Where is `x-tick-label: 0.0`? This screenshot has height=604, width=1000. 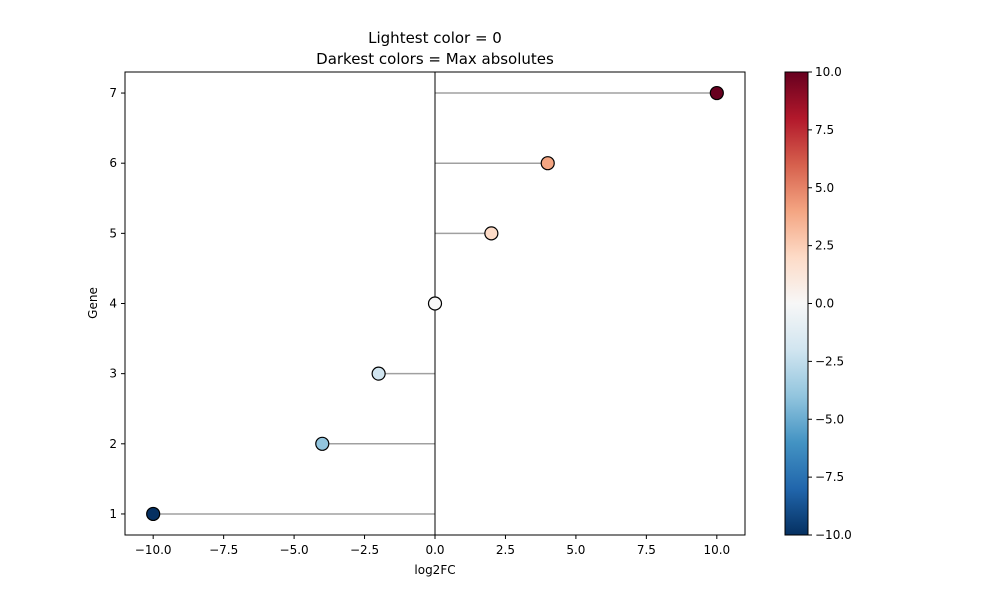 x-tick-label: 0.0 is located at coordinates (434, 550).